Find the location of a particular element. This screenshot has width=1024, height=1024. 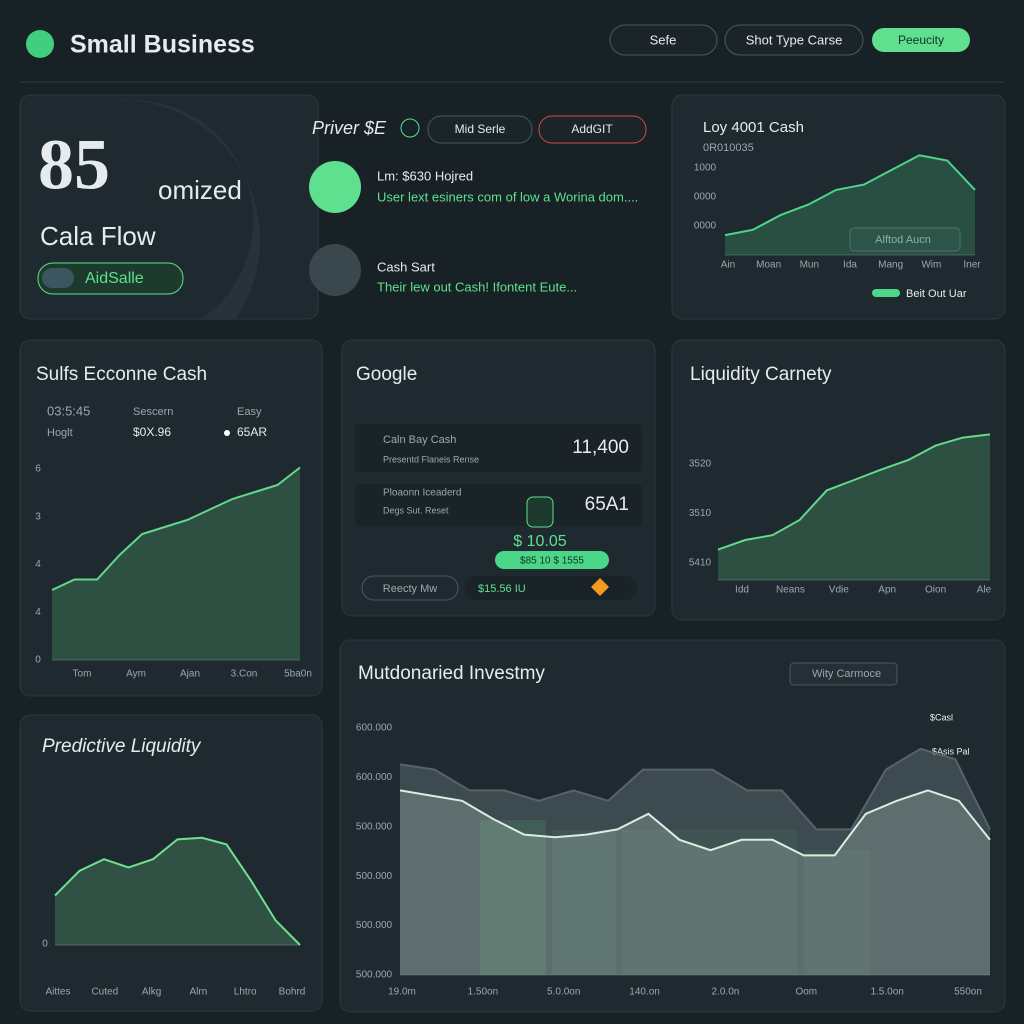

x-axis-label: Aym is located at coordinates (136, 674).